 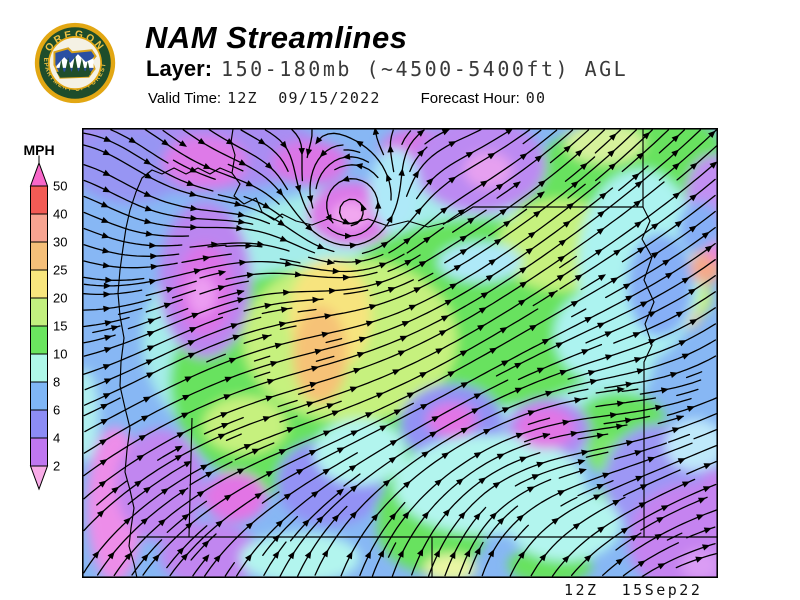 What do you see at coordinates (536, 98) in the screenshot?
I see `forecast-hour-value: 00` at bounding box center [536, 98].